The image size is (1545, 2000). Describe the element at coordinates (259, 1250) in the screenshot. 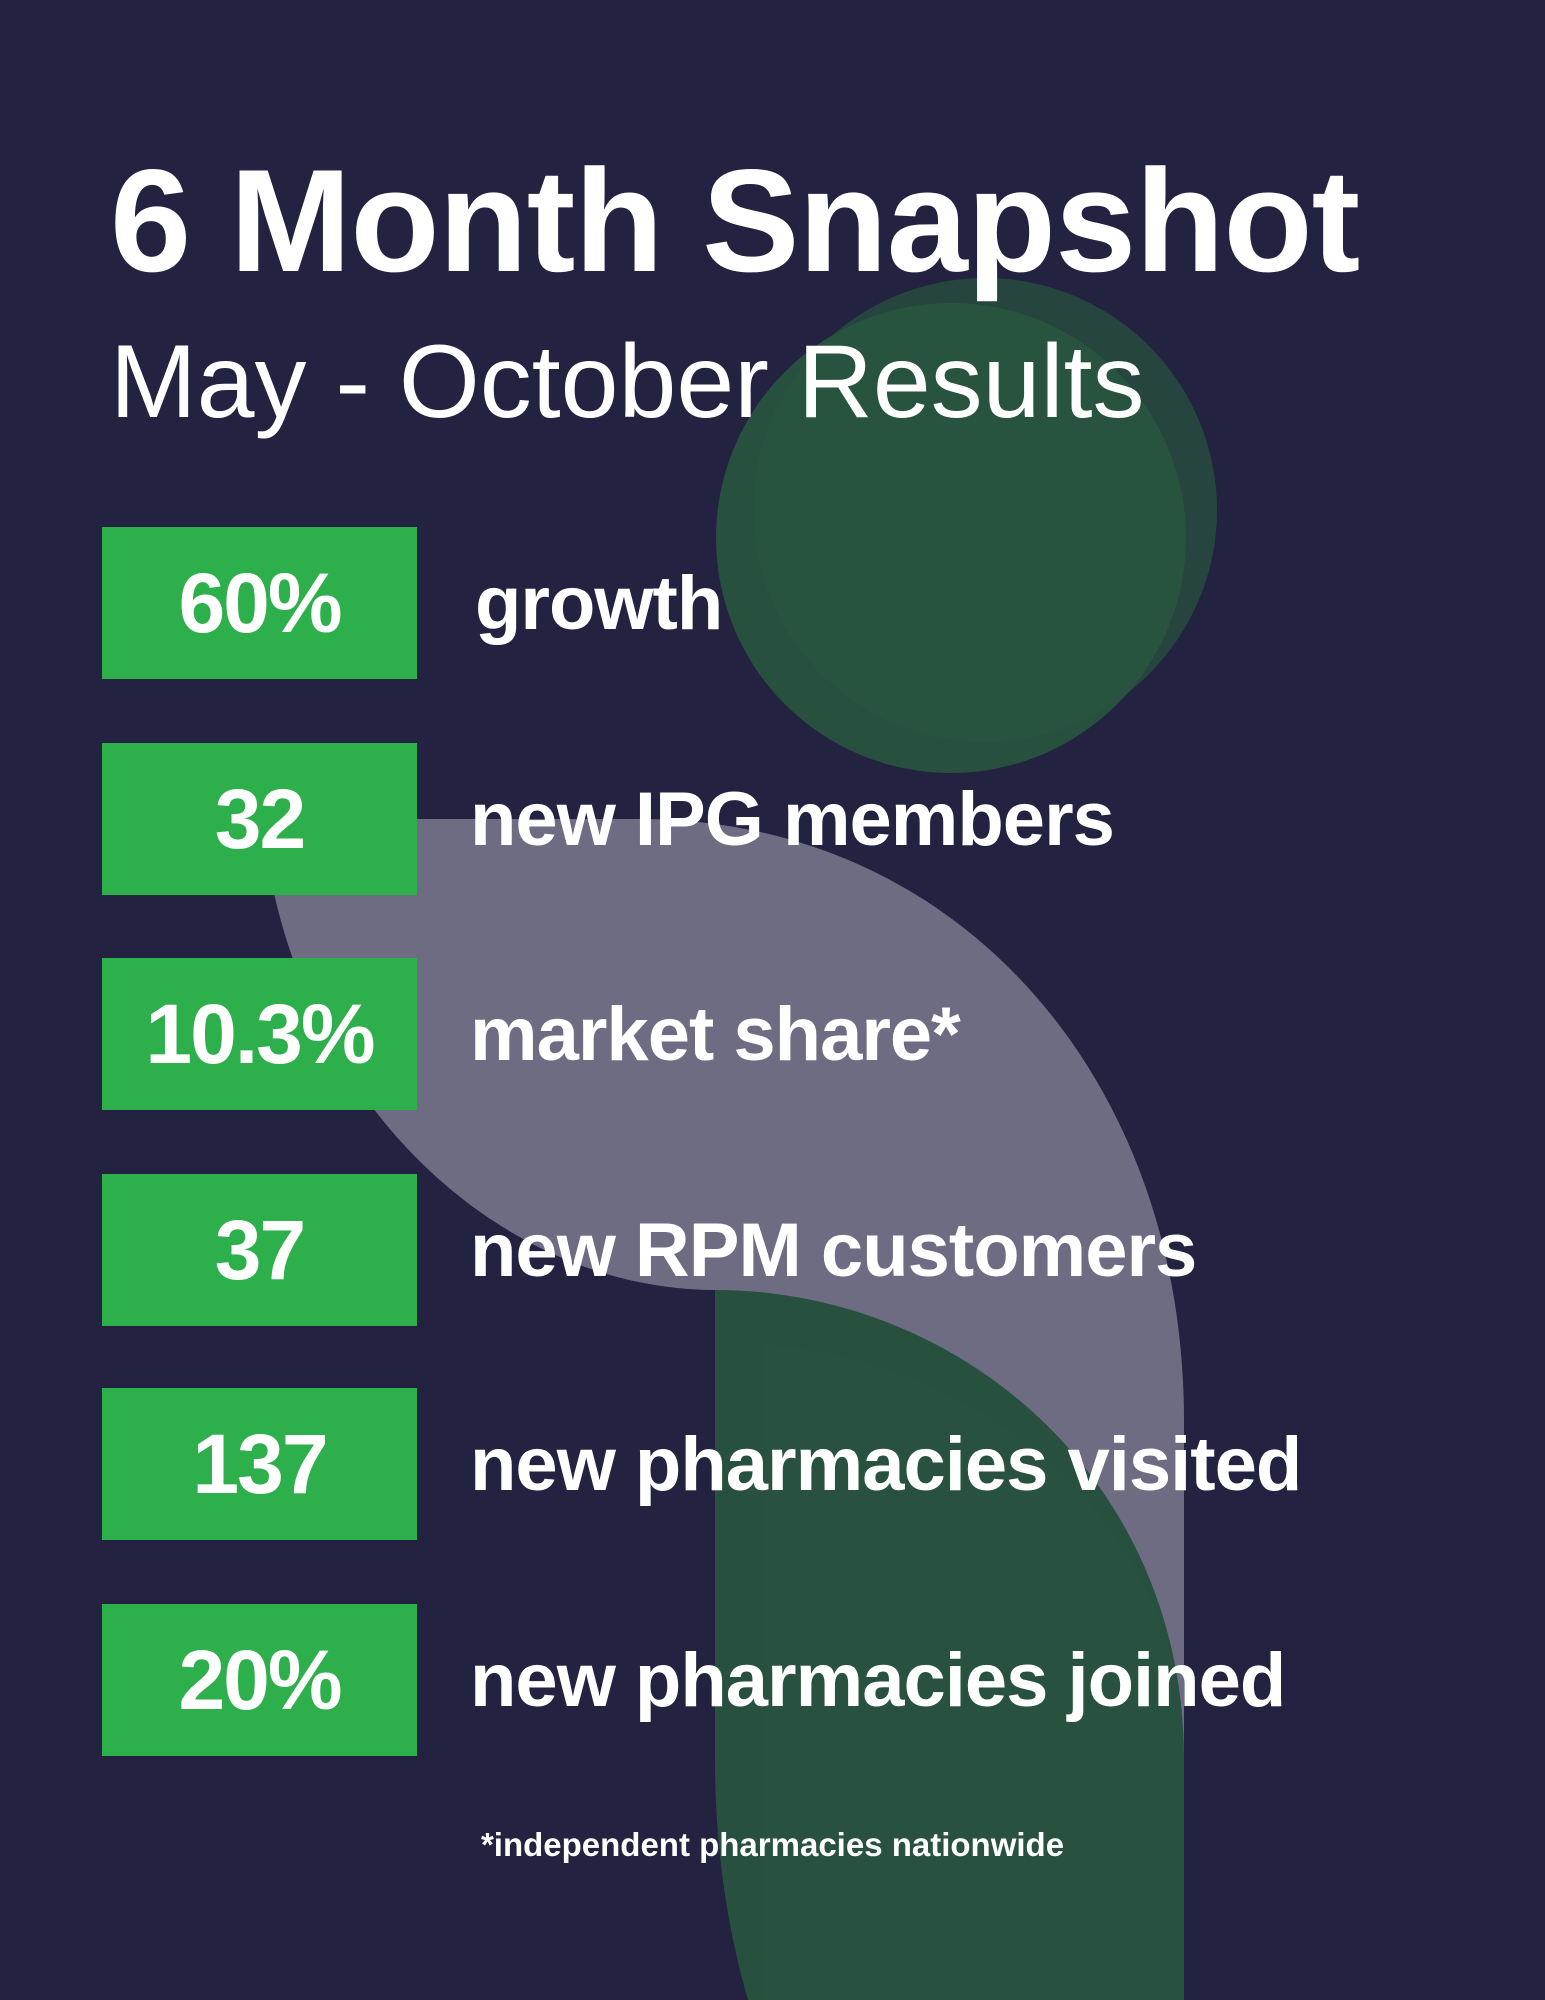

I see `stat-value: 37` at that location.